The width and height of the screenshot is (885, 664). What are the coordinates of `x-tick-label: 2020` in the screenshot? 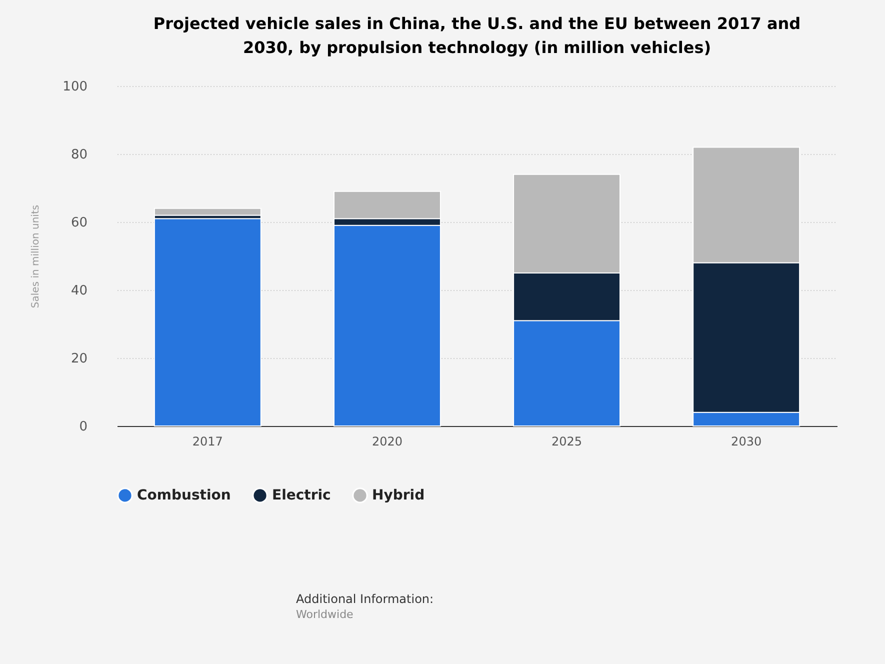 It's located at (387, 441).